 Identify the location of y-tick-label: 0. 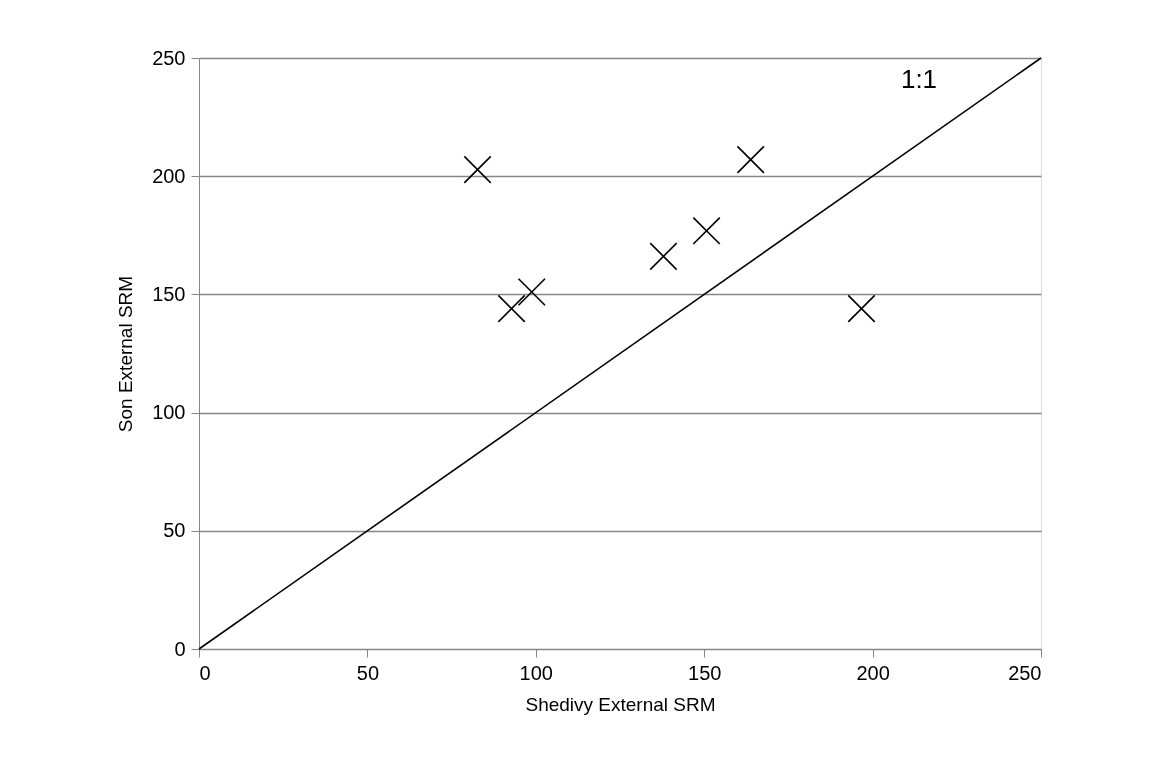
(180, 648).